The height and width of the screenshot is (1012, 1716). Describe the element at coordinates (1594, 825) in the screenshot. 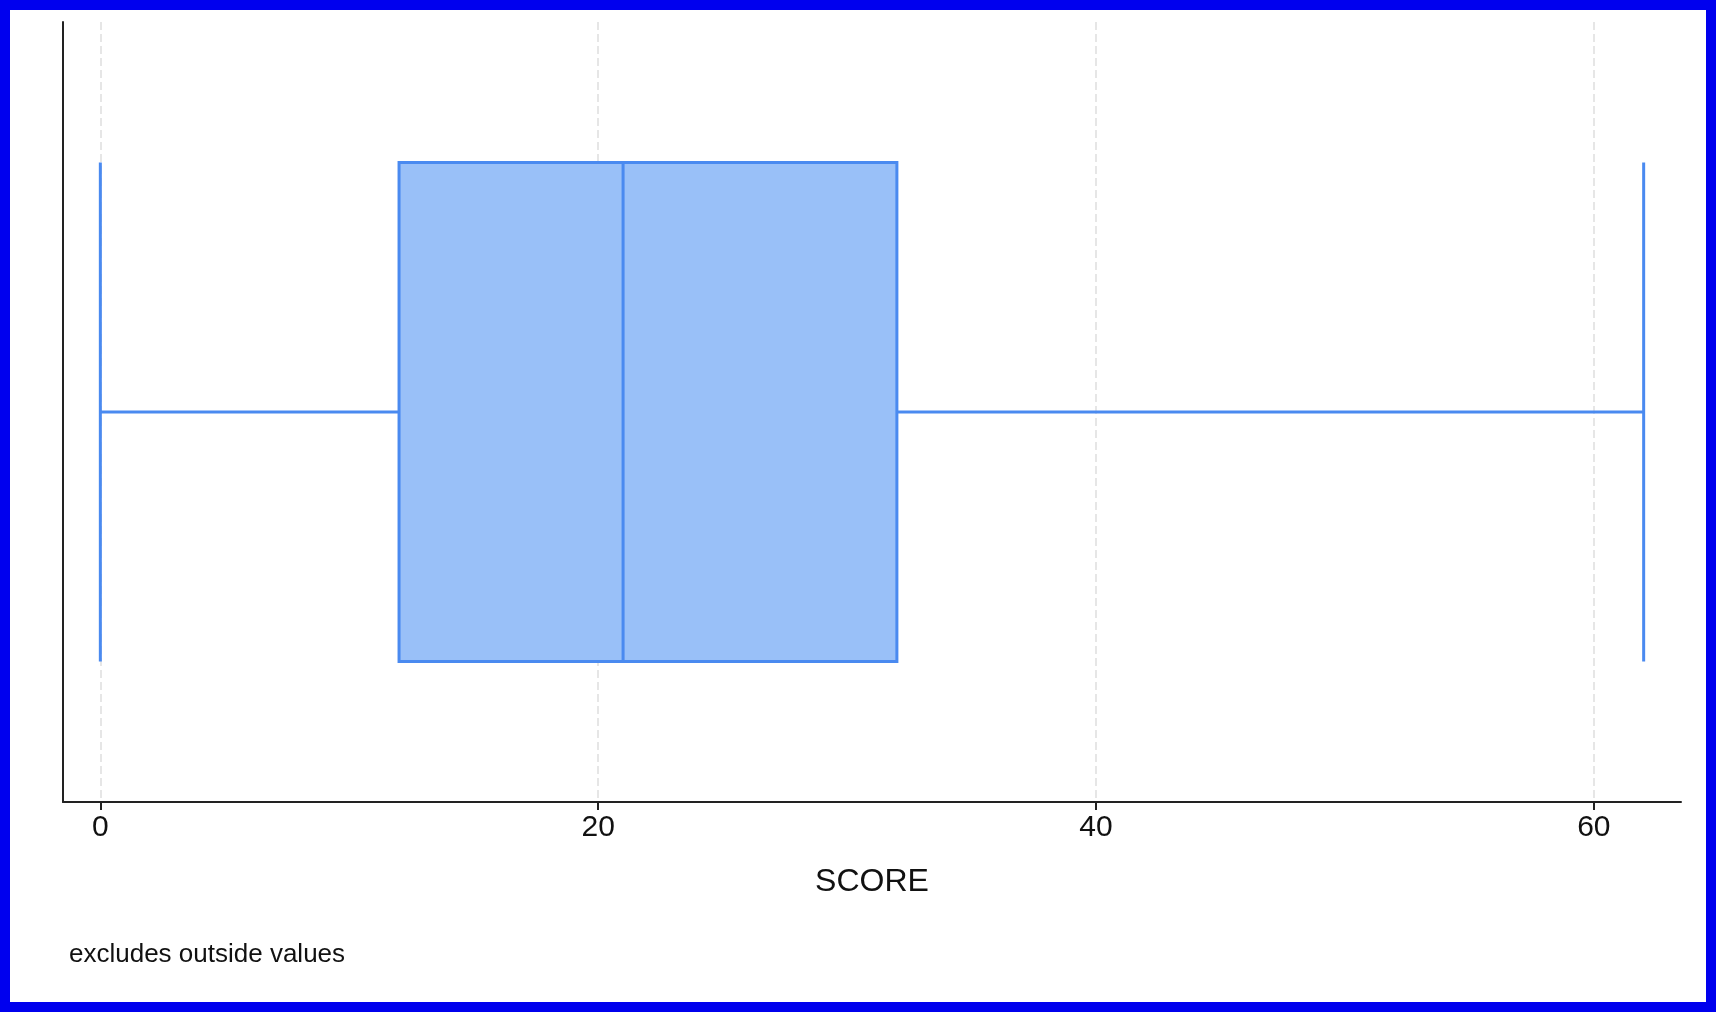

I see `x-tick-label: 60` at that location.